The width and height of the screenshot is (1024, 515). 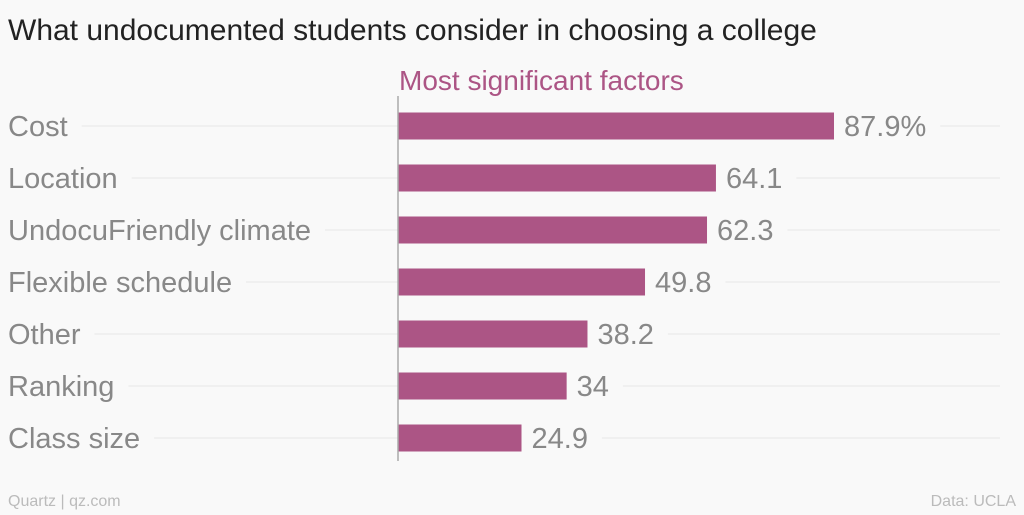 I want to click on category-label: Class size, so click(x=74, y=439).